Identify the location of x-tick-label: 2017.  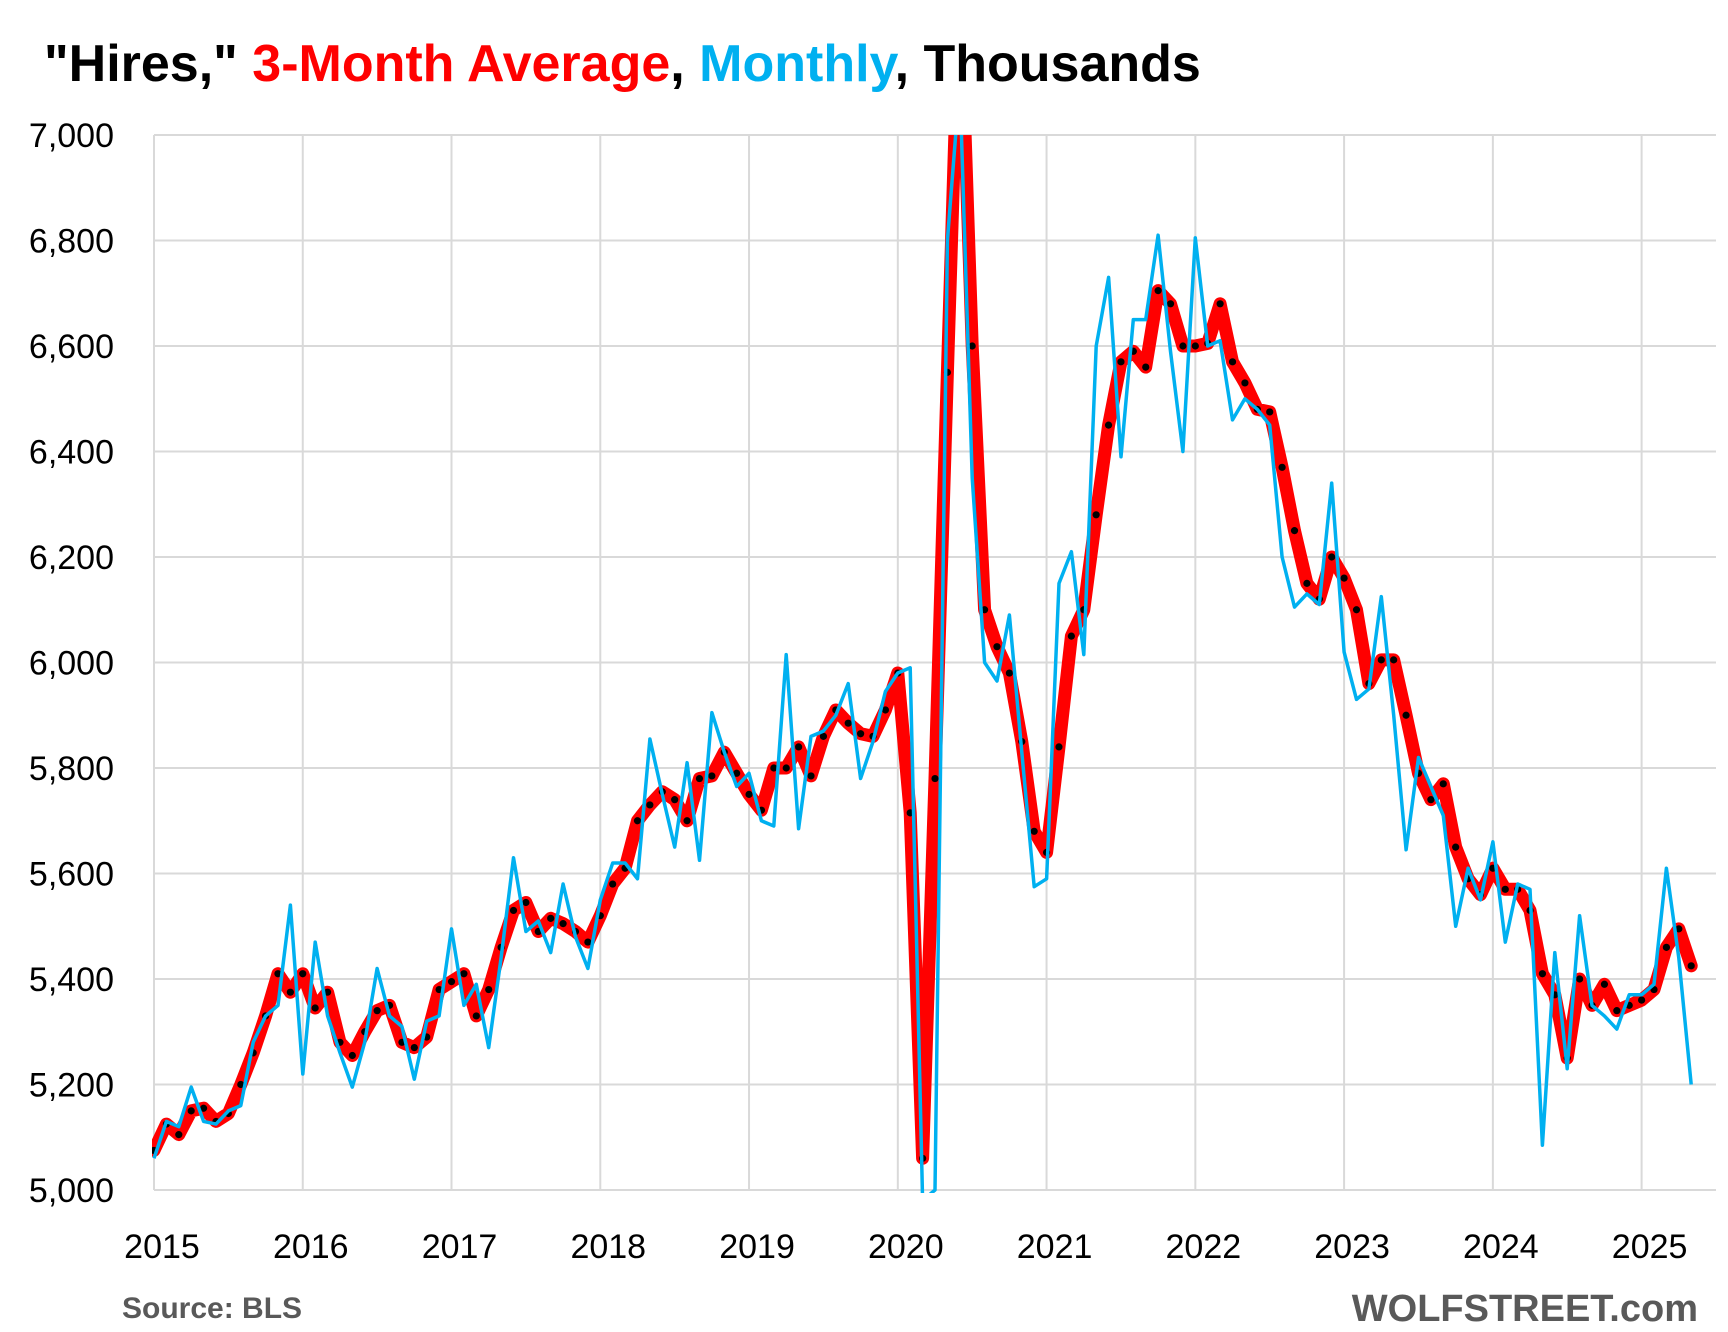
(460, 1247).